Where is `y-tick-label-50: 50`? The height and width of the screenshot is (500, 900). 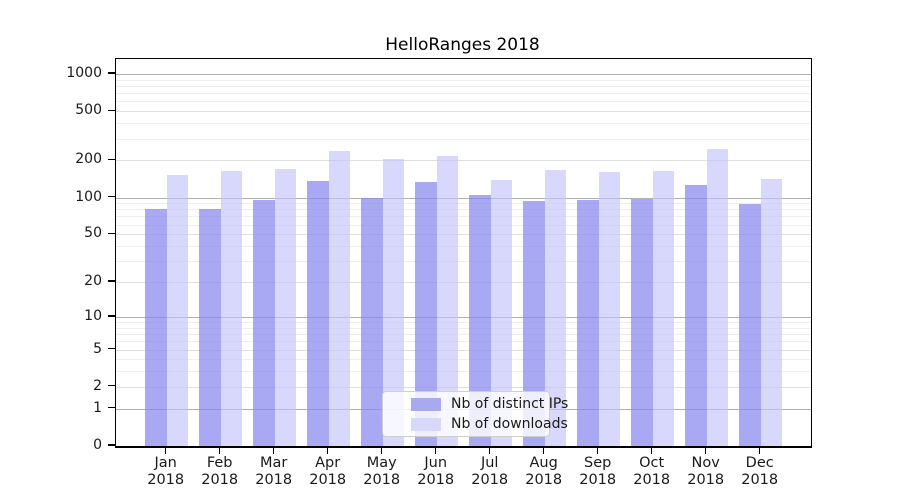 y-tick-label-50: 50 is located at coordinates (93, 233).